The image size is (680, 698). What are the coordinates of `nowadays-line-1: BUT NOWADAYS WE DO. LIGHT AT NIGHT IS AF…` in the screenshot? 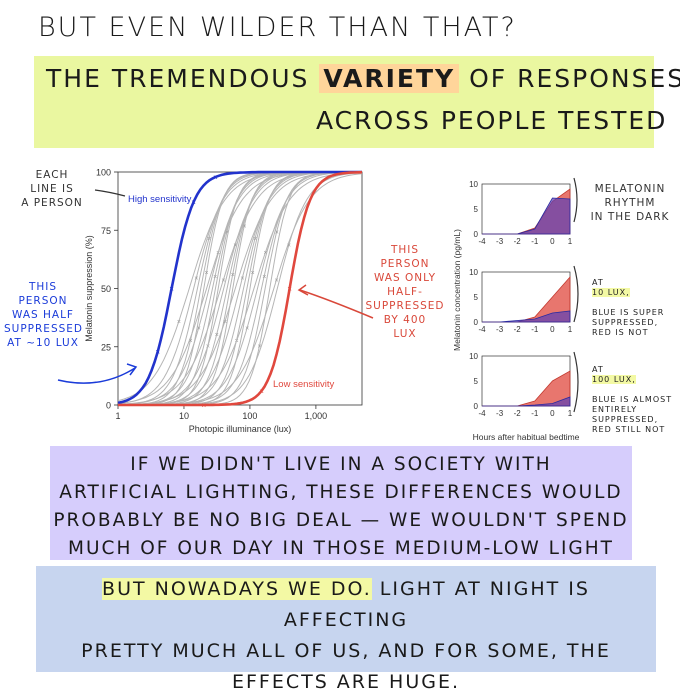 It's located at (346, 605).